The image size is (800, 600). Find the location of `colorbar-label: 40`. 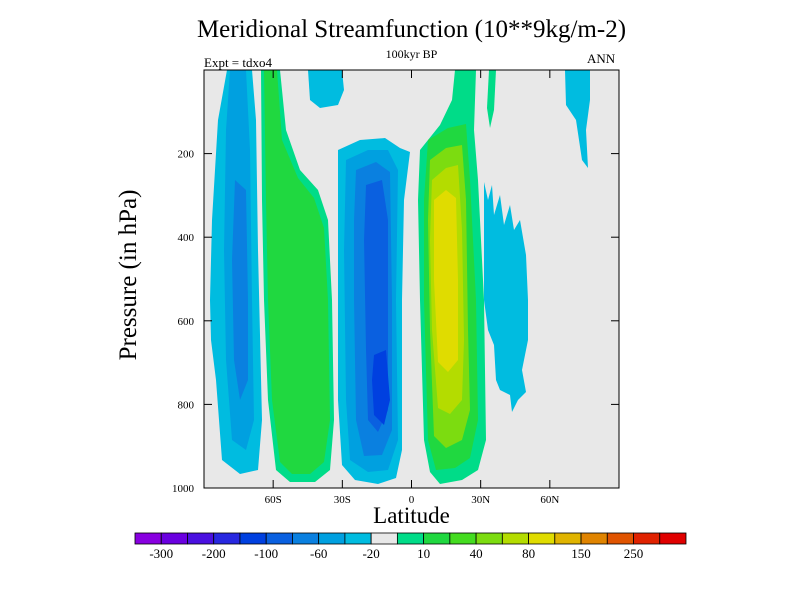

colorbar-label: 40 is located at coordinates (476, 553).